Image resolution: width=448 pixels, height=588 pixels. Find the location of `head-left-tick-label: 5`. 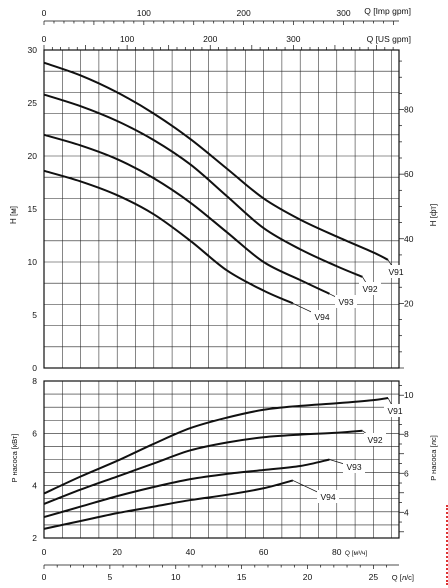

head-left-tick-label: 5 is located at coordinates (34, 315).